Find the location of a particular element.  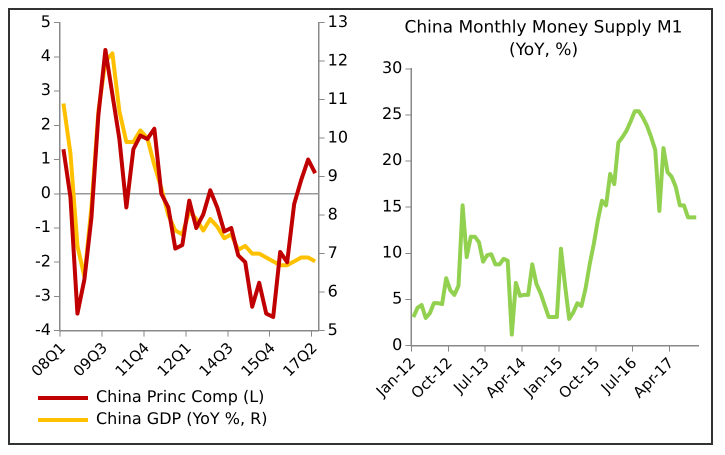

y-tick-label: 1 is located at coordinates (45, 158).